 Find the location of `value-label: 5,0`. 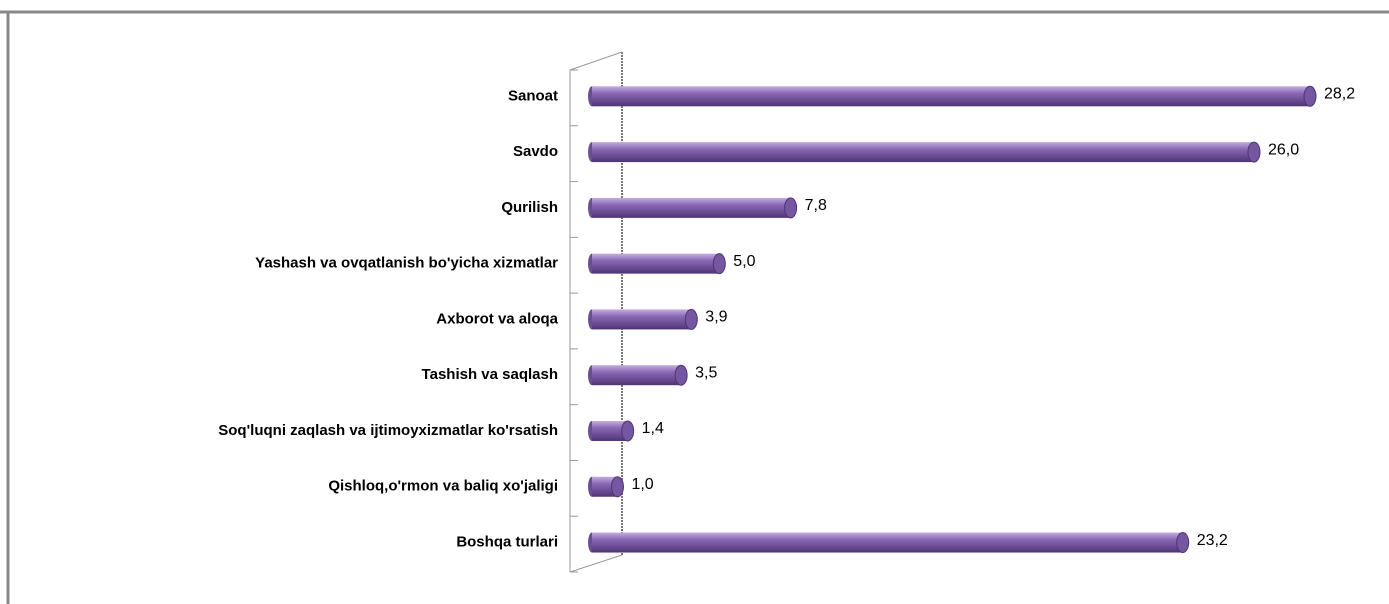

value-label: 5,0 is located at coordinates (744, 261).